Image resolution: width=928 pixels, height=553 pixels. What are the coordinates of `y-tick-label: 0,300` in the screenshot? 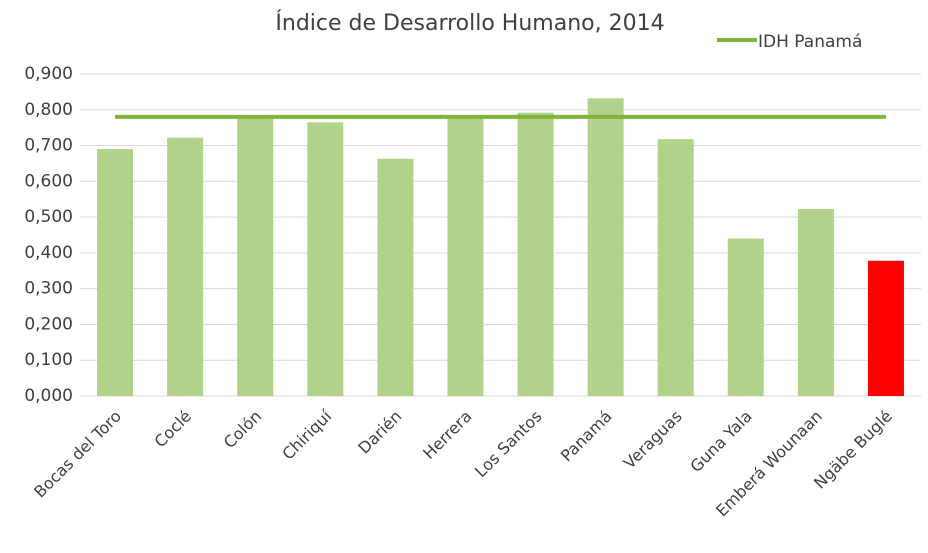 It's located at (48, 289).